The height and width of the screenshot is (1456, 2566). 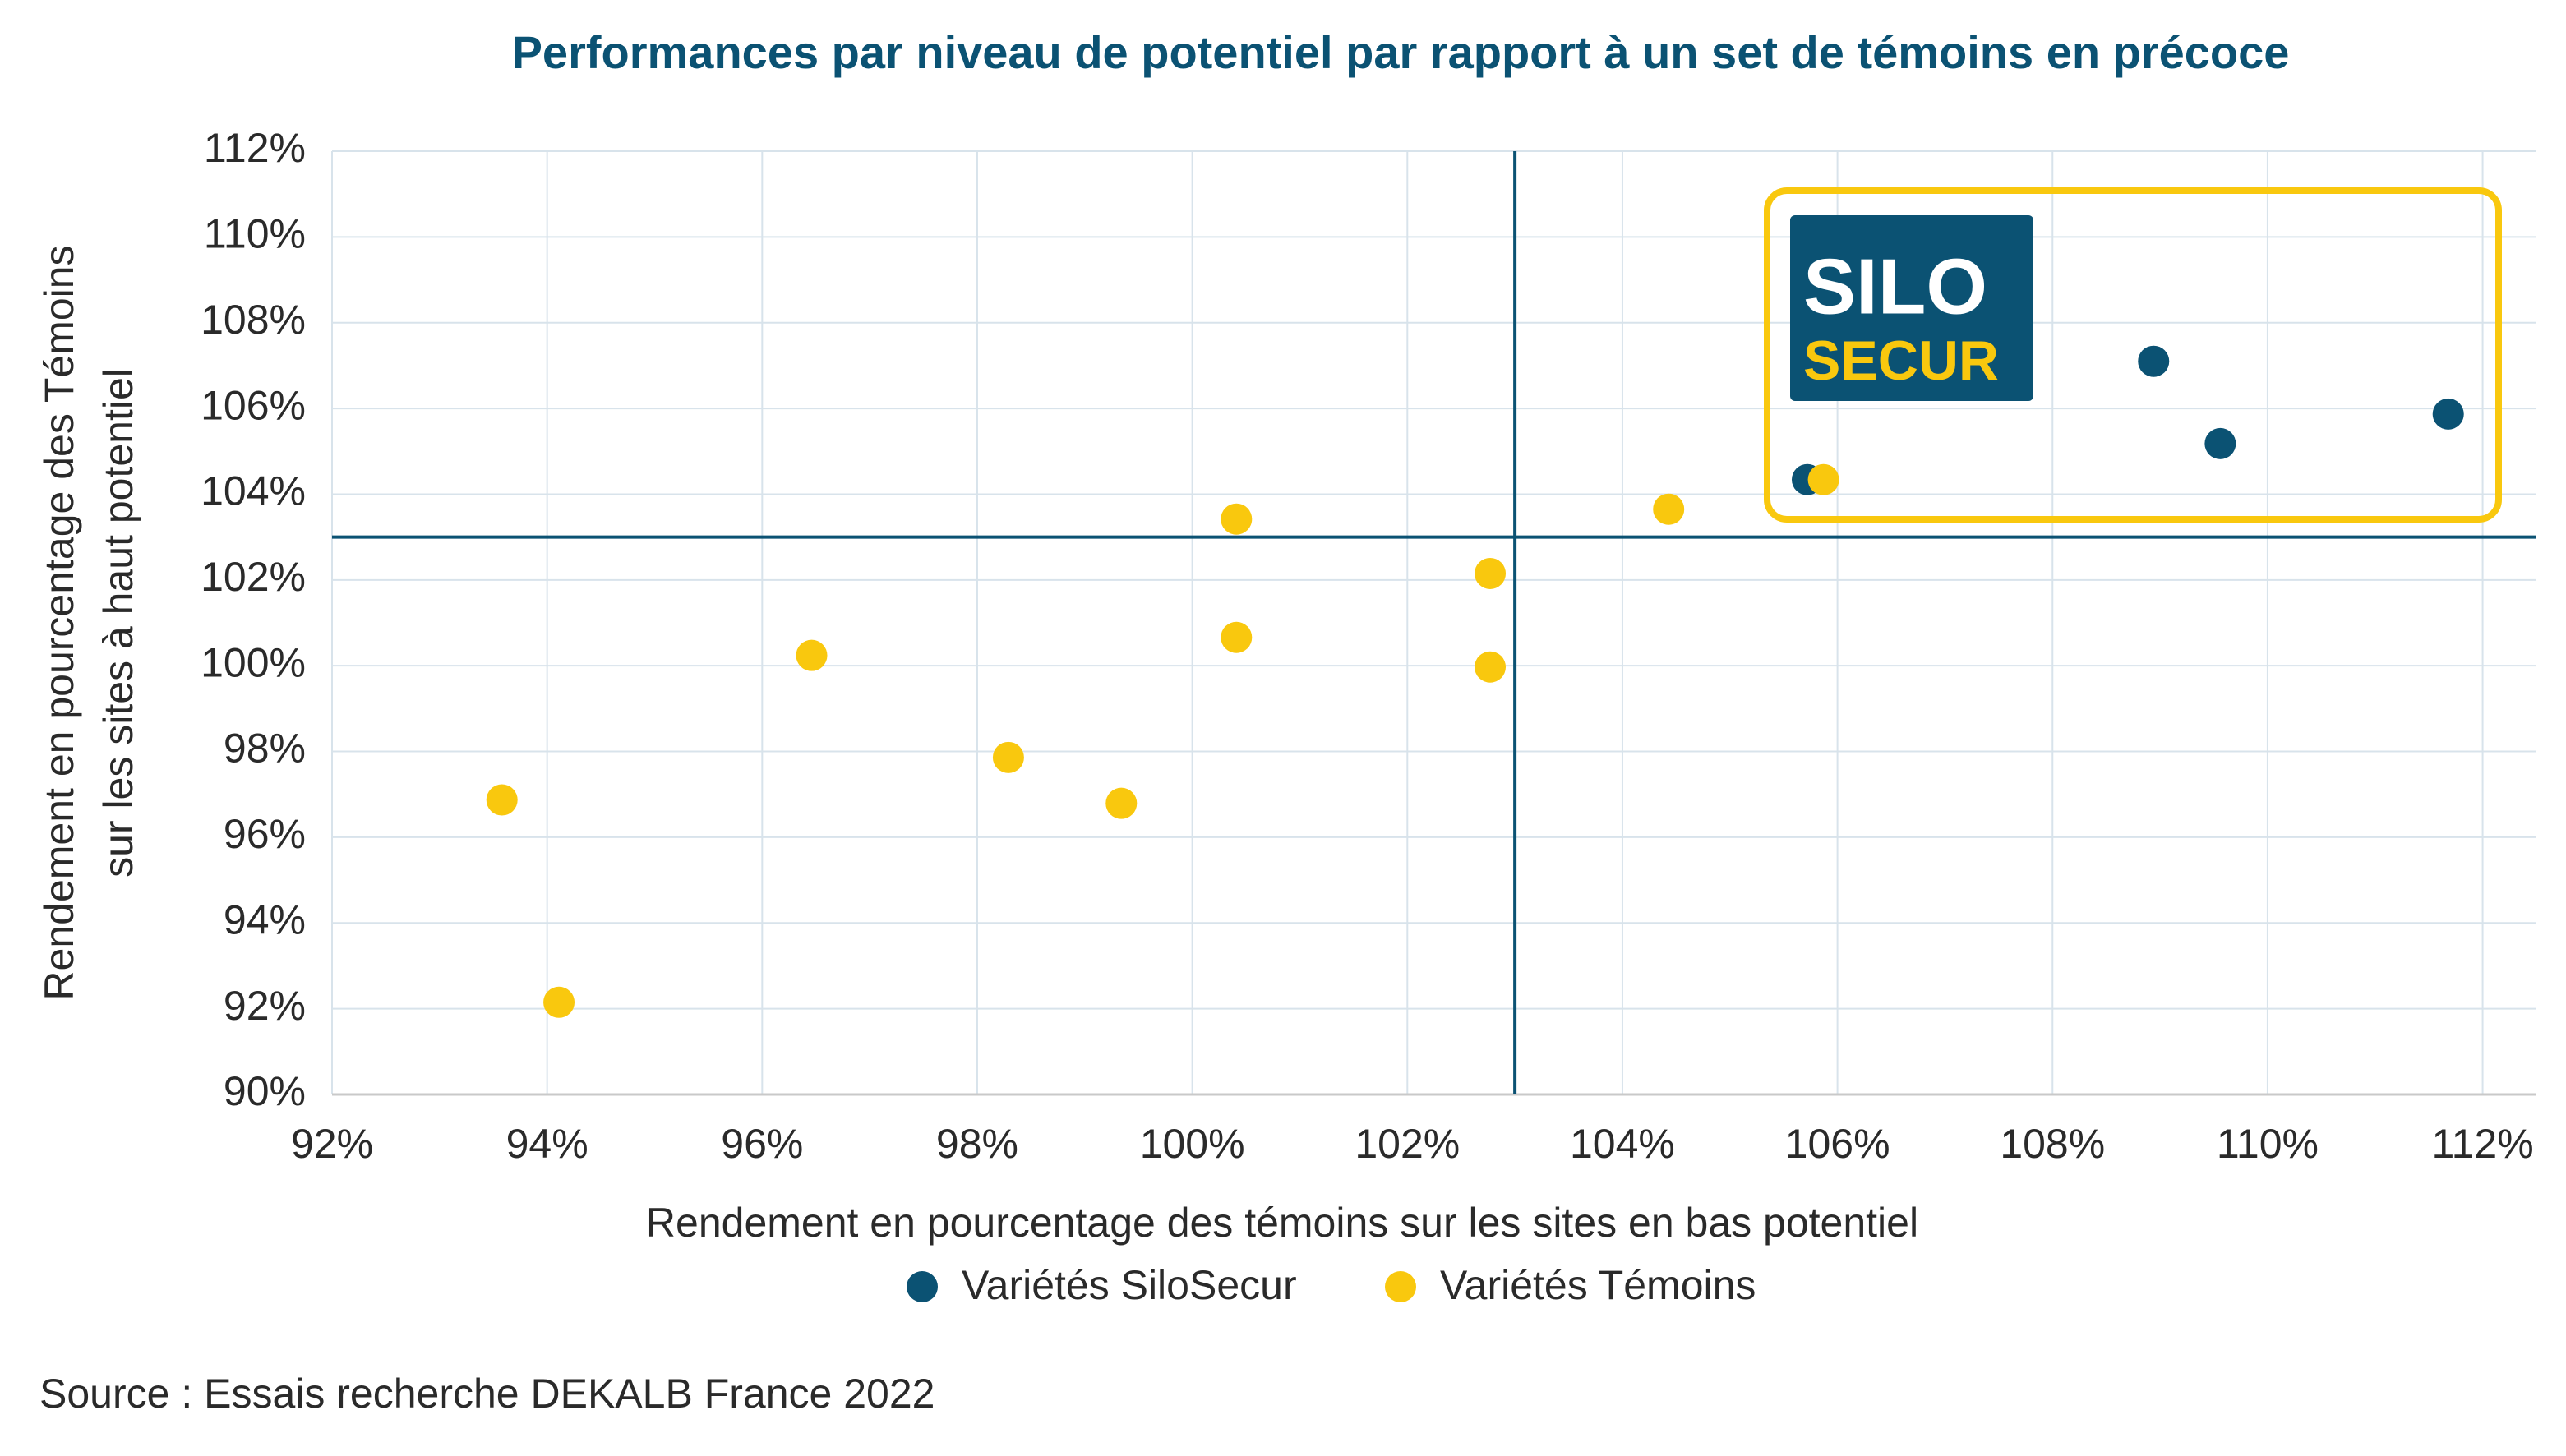 I want to click on x-tick-label: 100%, so click(x=1192, y=1144).